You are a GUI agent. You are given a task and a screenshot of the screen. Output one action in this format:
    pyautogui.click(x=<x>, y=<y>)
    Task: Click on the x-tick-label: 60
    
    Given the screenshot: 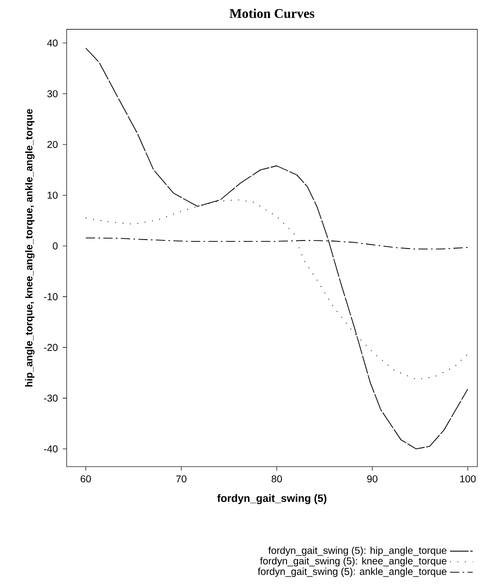 What is the action you would take?
    pyautogui.click(x=85, y=478)
    